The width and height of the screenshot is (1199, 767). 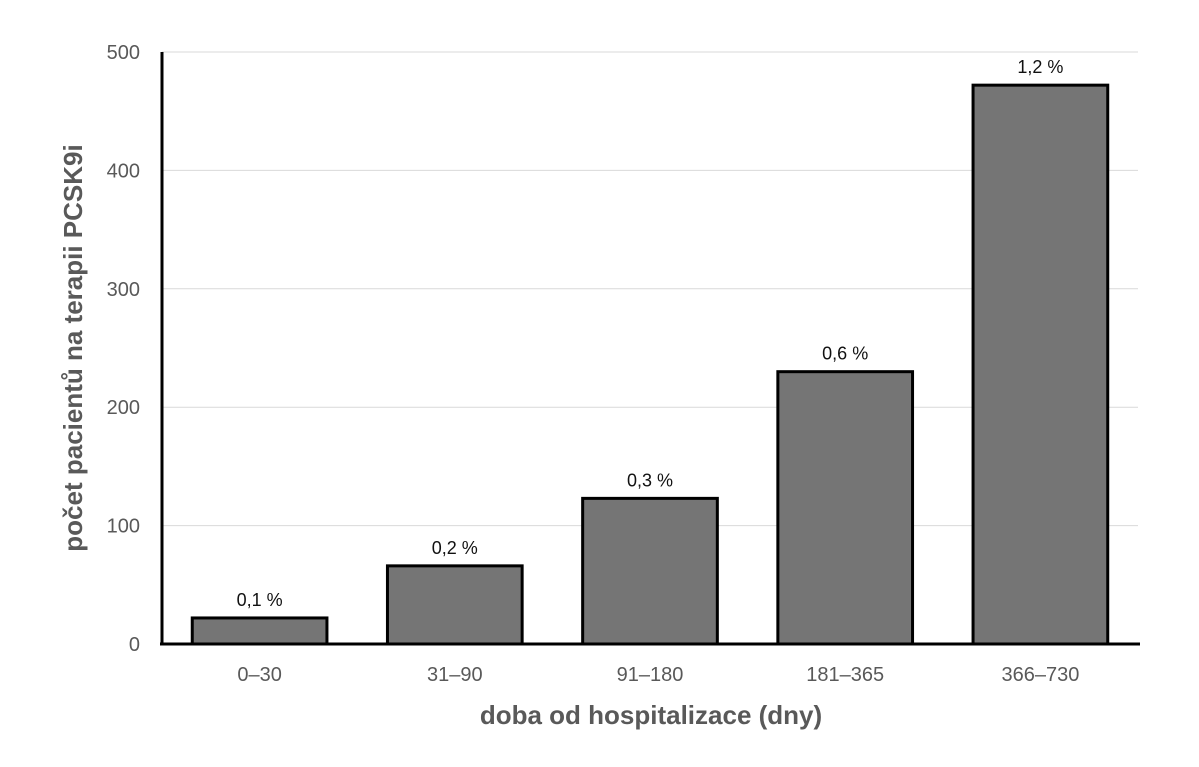 What do you see at coordinates (123, 408) in the screenshot?
I see `y-tick-label-2: 200` at bounding box center [123, 408].